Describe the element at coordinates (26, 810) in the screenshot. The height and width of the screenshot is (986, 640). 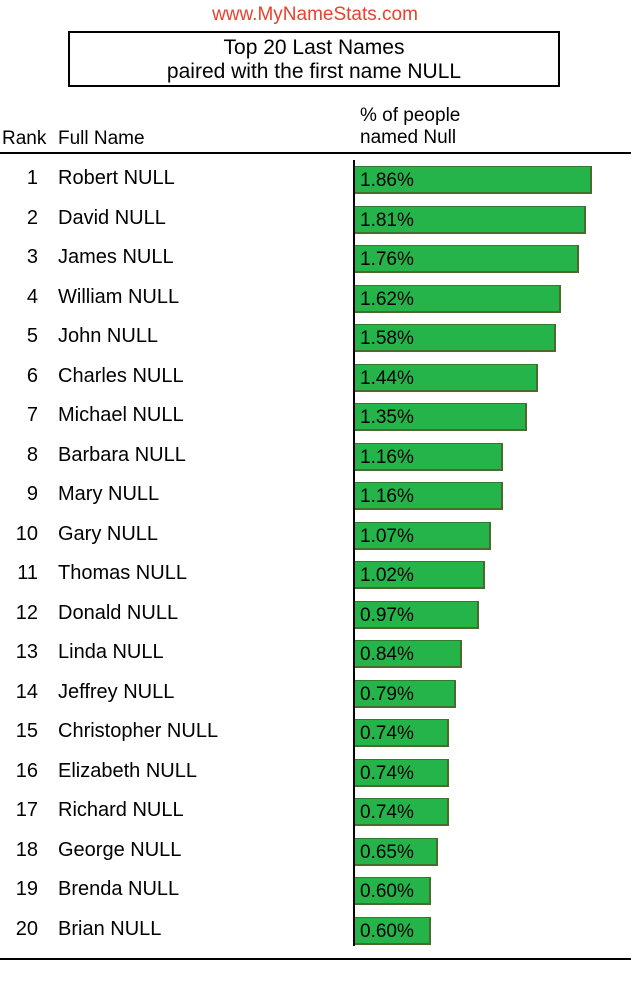
I see `rank-label: 17` at that location.